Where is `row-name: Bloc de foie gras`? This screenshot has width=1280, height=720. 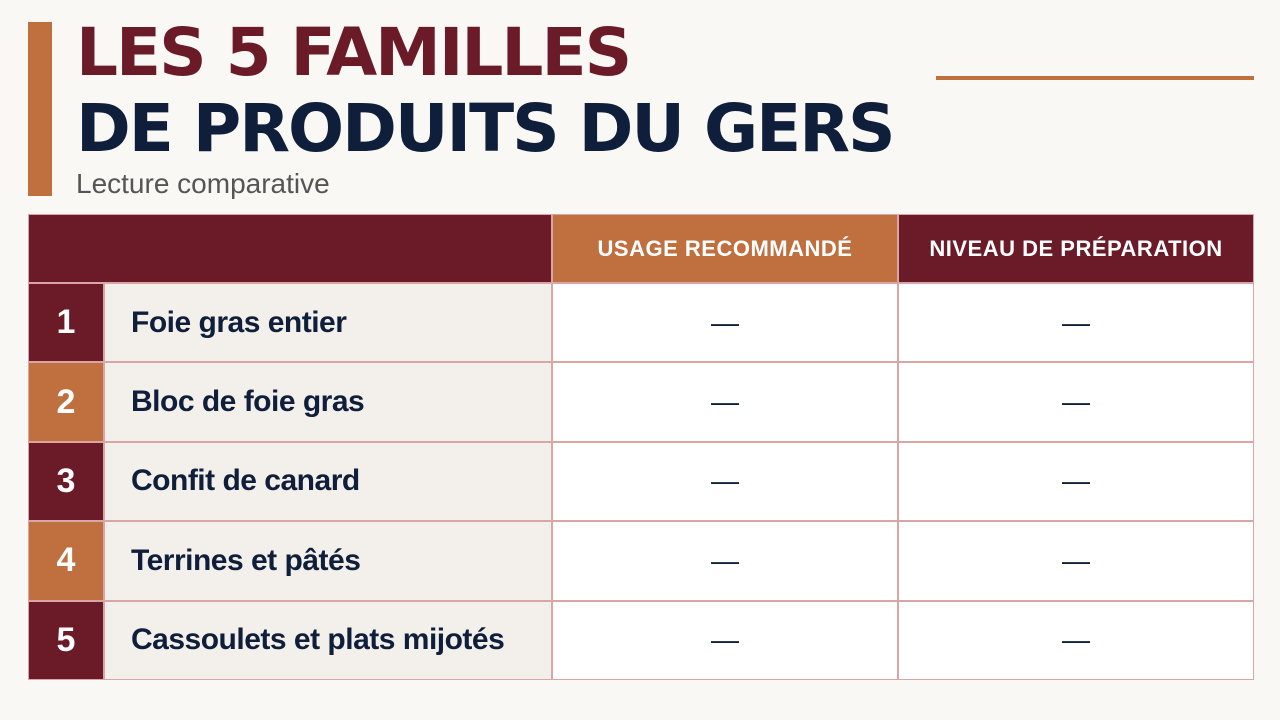
row-name: Bloc de foie gras is located at coordinates (328, 402).